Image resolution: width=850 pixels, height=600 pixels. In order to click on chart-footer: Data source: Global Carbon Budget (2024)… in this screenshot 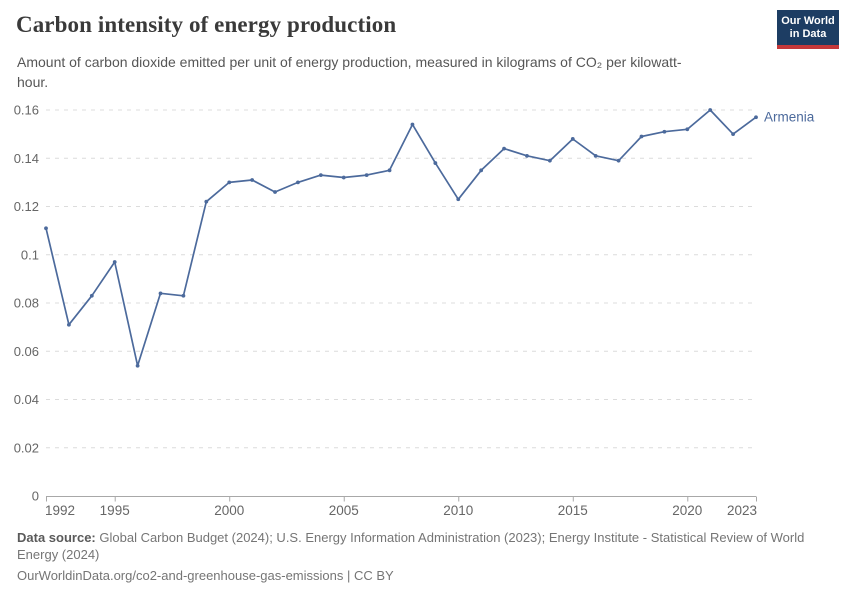, I will do `click(427, 556)`.